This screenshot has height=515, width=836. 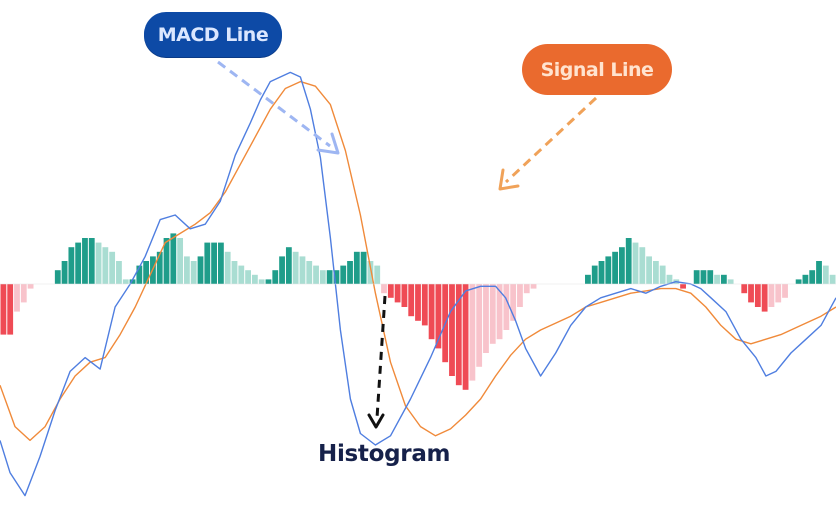 What do you see at coordinates (551, 140) in the screenshot?
I see `signal-arrow` at bounding box center [551, 140].